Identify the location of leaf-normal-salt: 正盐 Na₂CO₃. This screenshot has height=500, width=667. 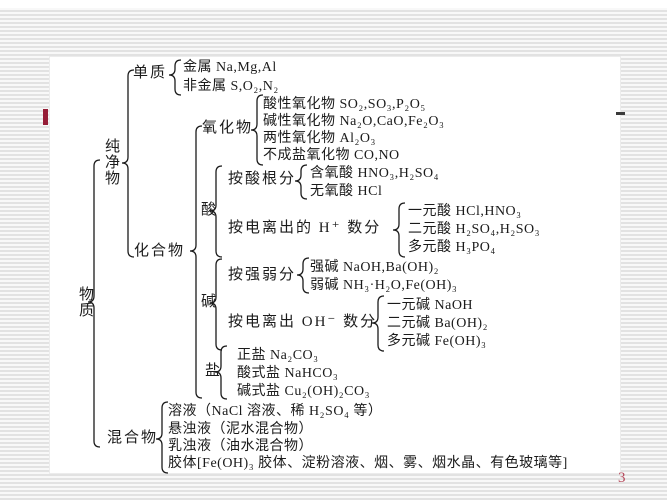
(278, 355).